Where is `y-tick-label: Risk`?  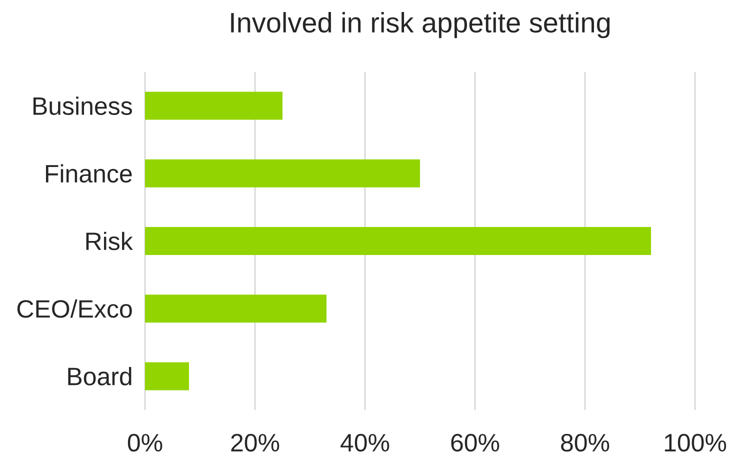 y-tick-label: Risk is located at coordinates (109, 241).